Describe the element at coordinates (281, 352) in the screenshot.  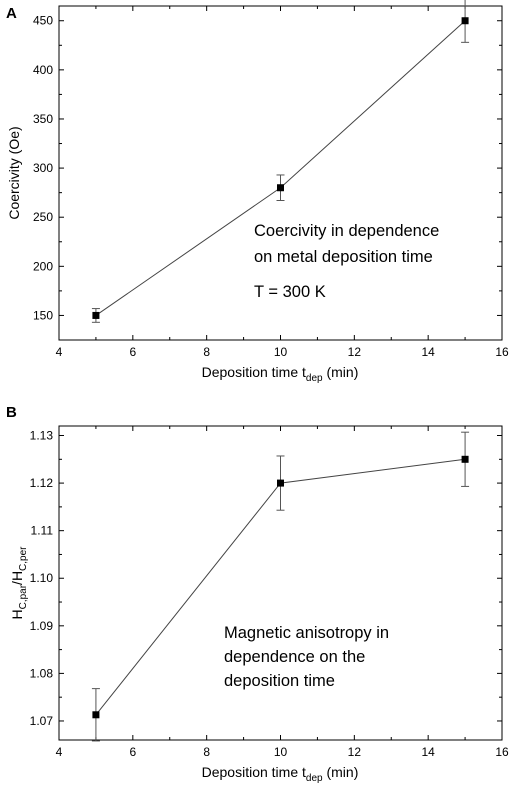
I see `panel-a-x-tick-label: 10` at that location.